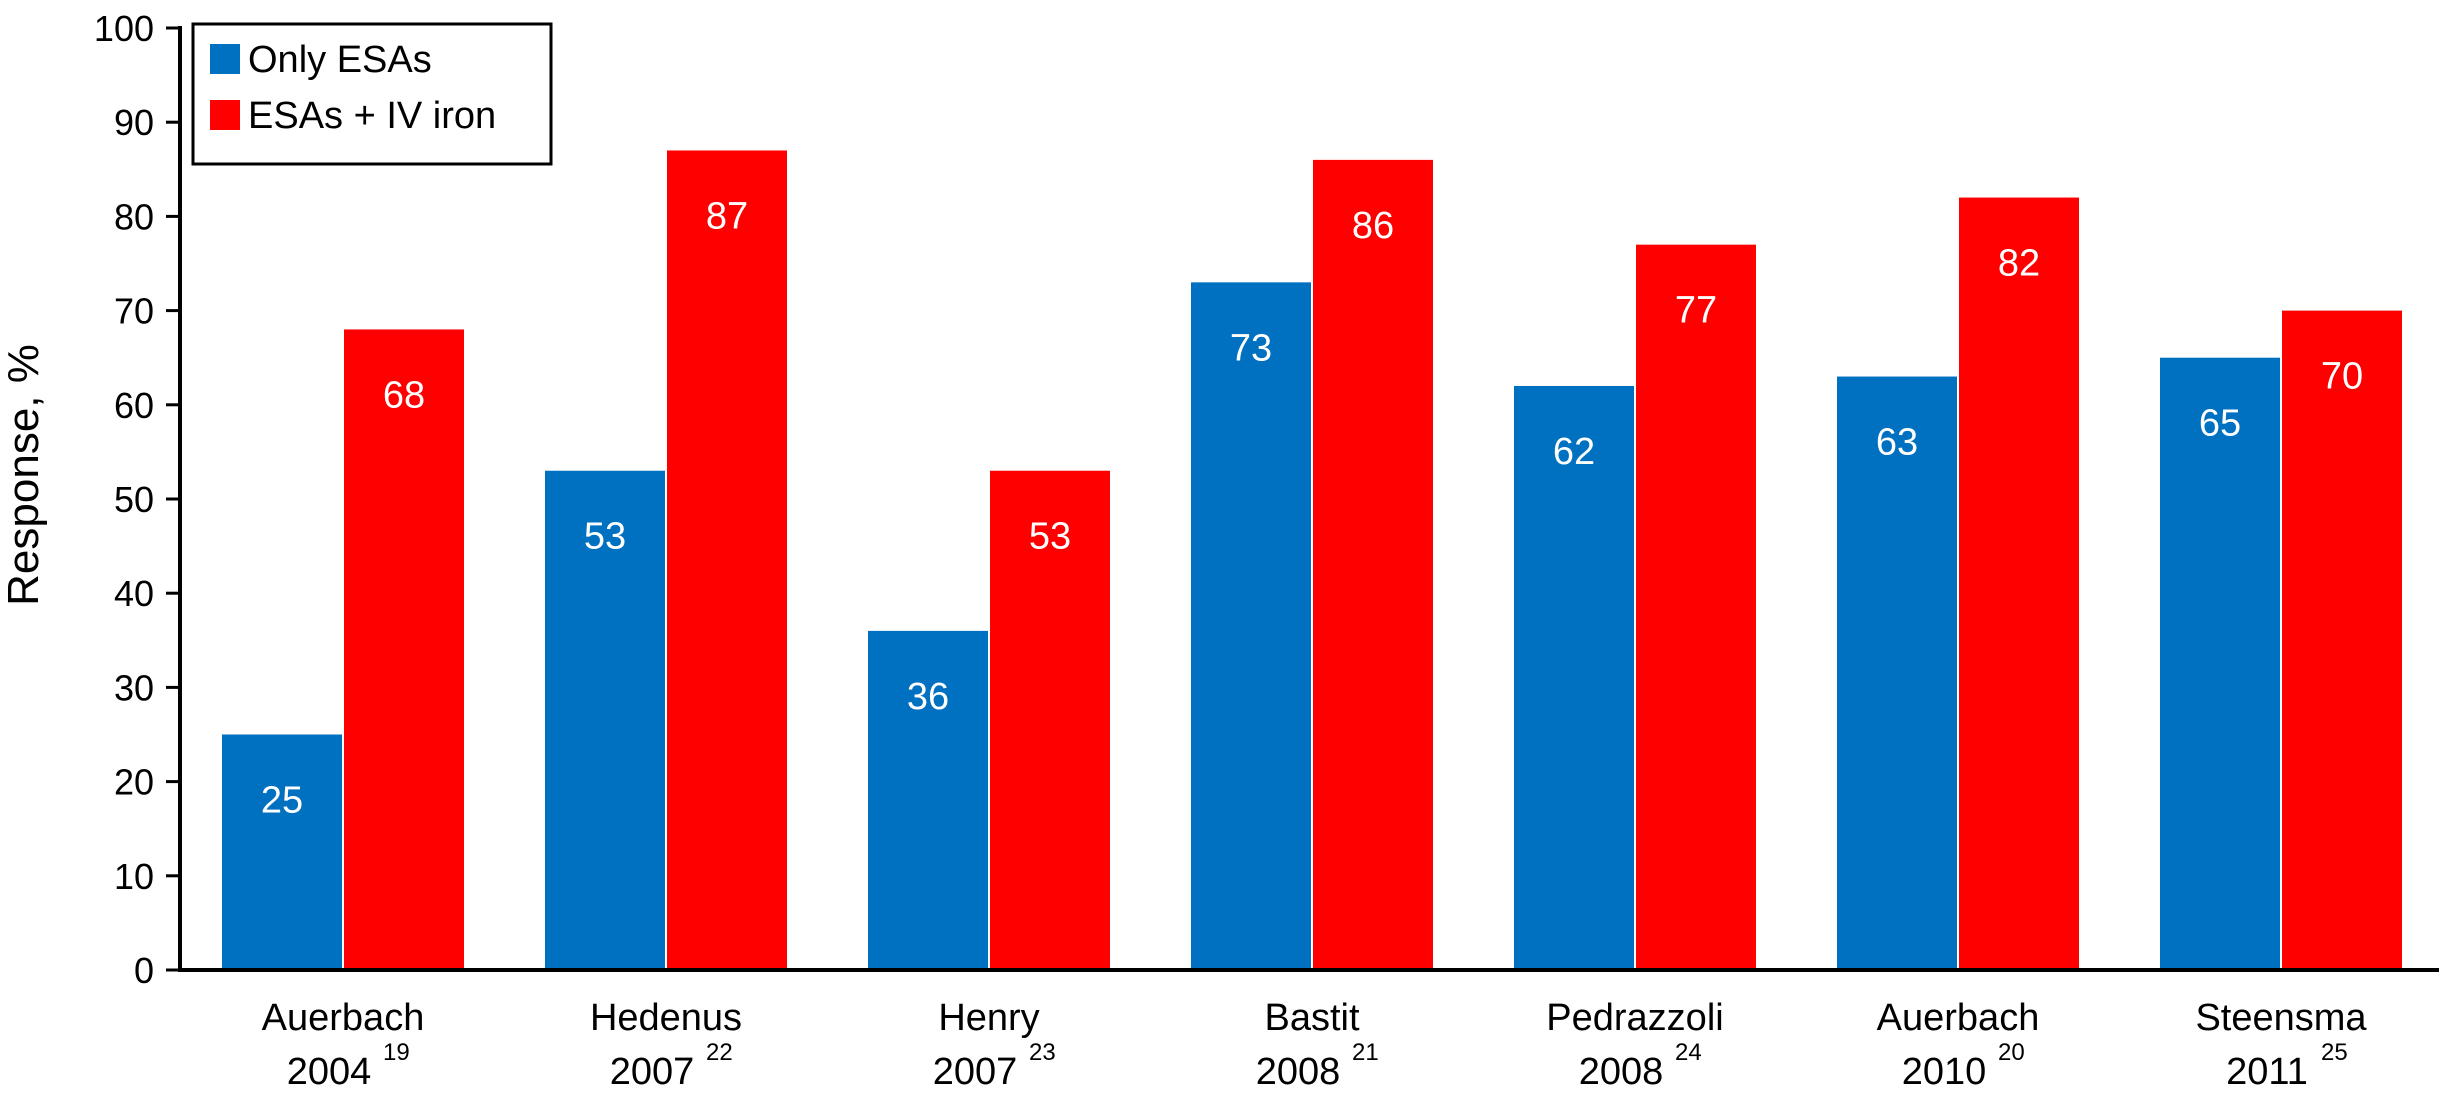 The height and width of the screenshot is (1099, 2439). Describe the element at coordinates (1574, 452) in the screenshot. I see `bar-value-label: 62` at that location.